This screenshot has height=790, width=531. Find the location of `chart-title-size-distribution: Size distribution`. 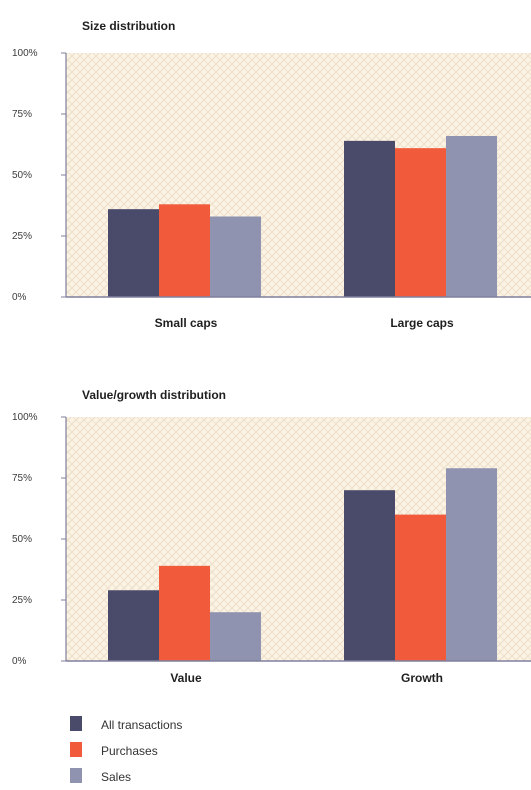

chart-title-size-distribution: Size distribution is located at coordinates (128, 26).